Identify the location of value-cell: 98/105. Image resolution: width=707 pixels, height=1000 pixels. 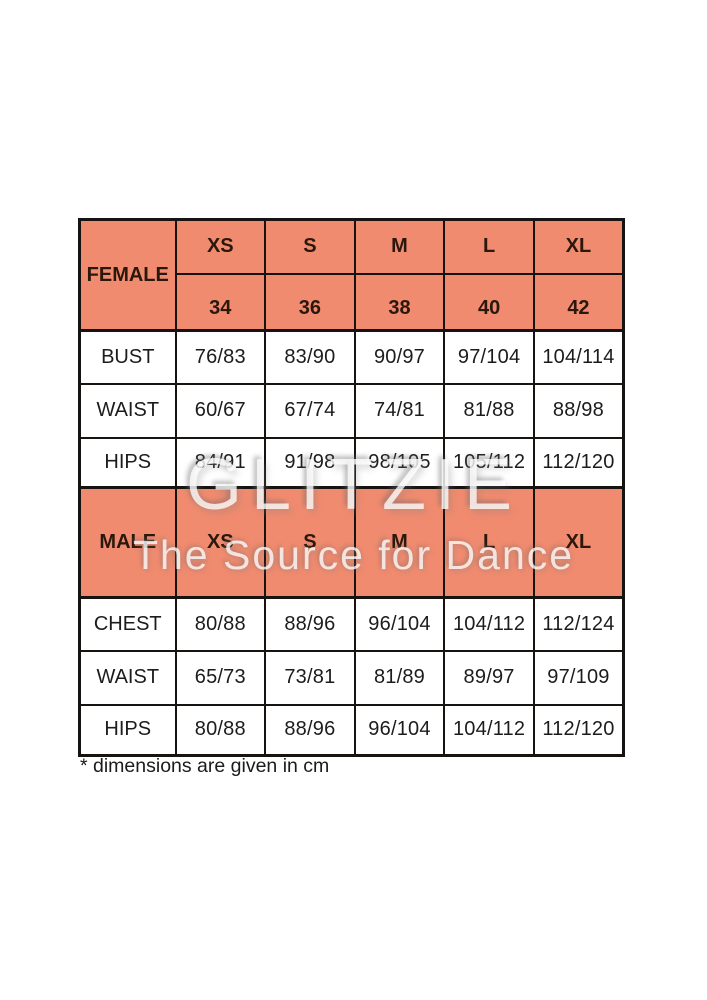
(399, 462).